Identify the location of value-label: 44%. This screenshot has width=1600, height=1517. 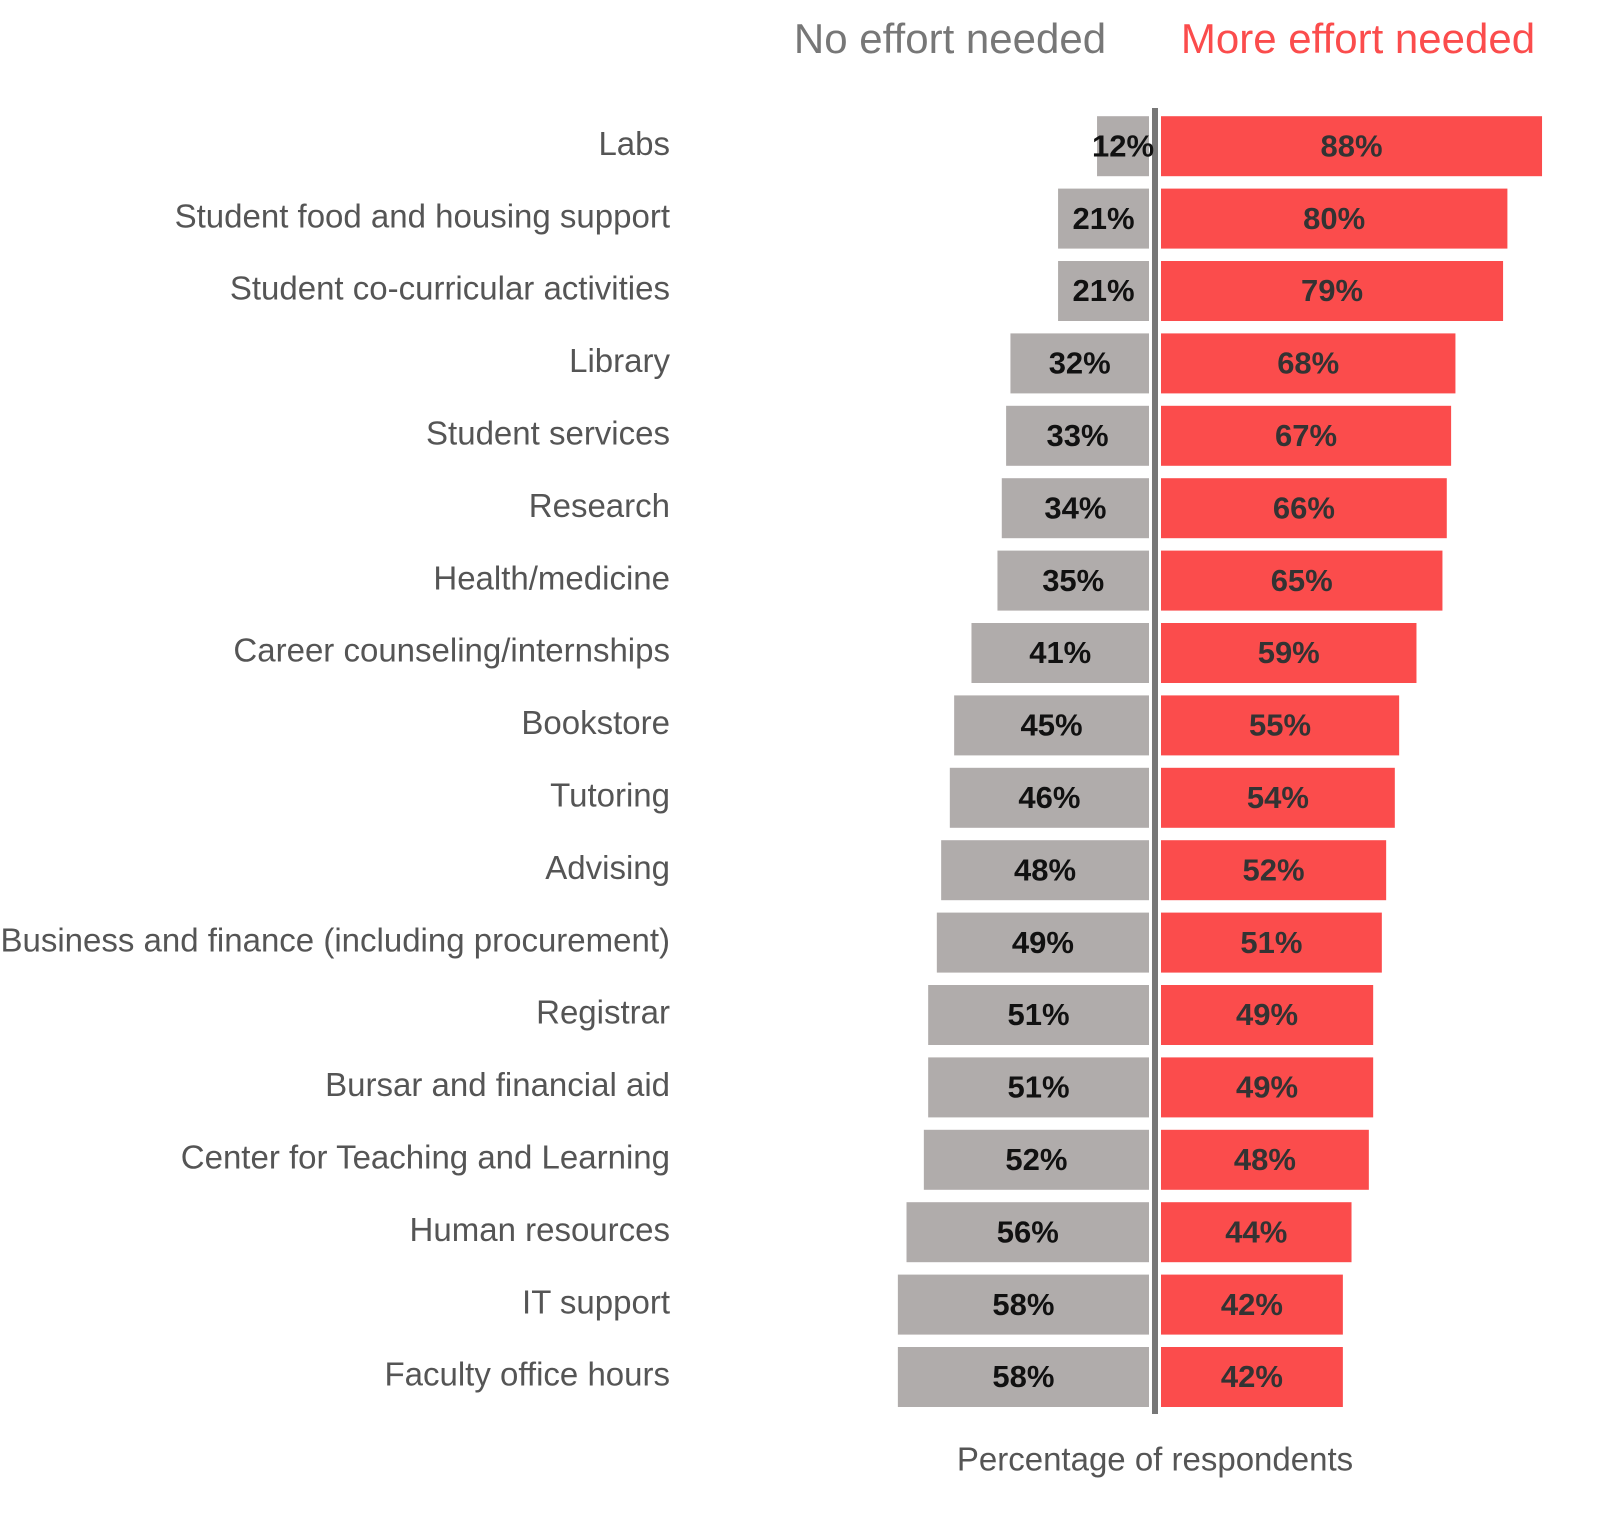
(1256, 1231).